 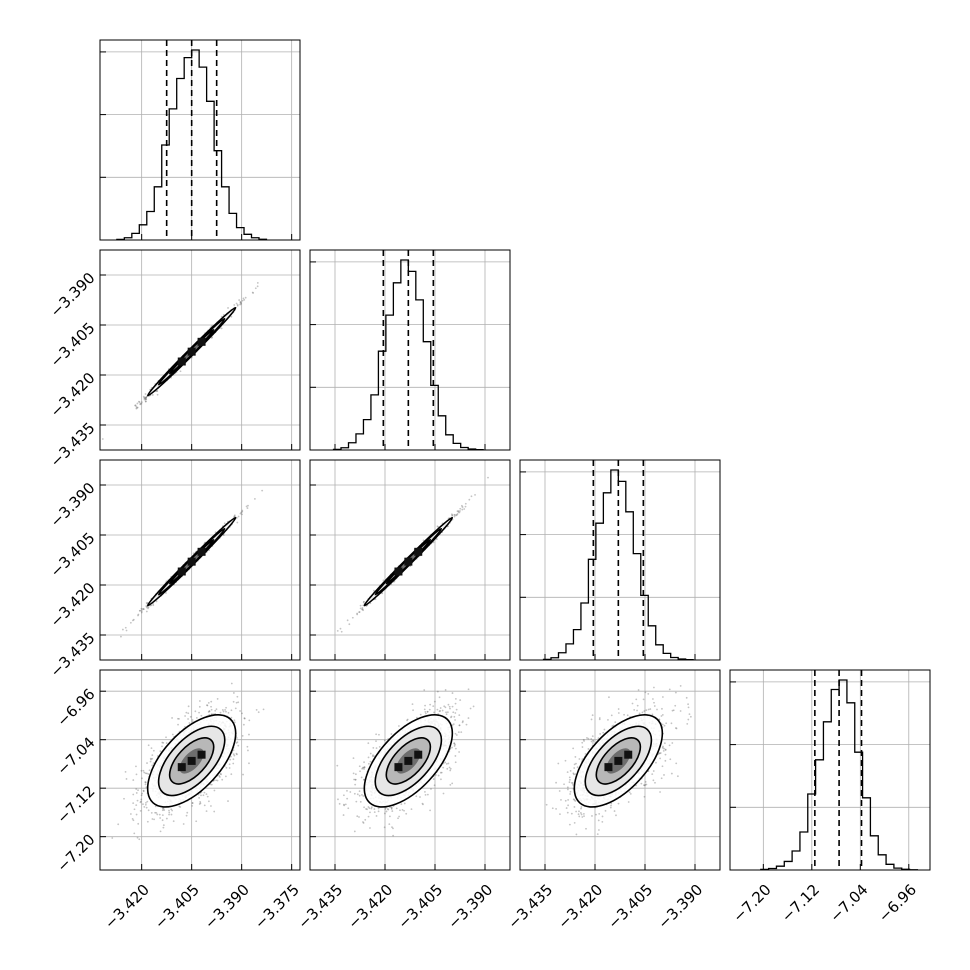 I want to click on scatter-points, so click(x=188, y=761).